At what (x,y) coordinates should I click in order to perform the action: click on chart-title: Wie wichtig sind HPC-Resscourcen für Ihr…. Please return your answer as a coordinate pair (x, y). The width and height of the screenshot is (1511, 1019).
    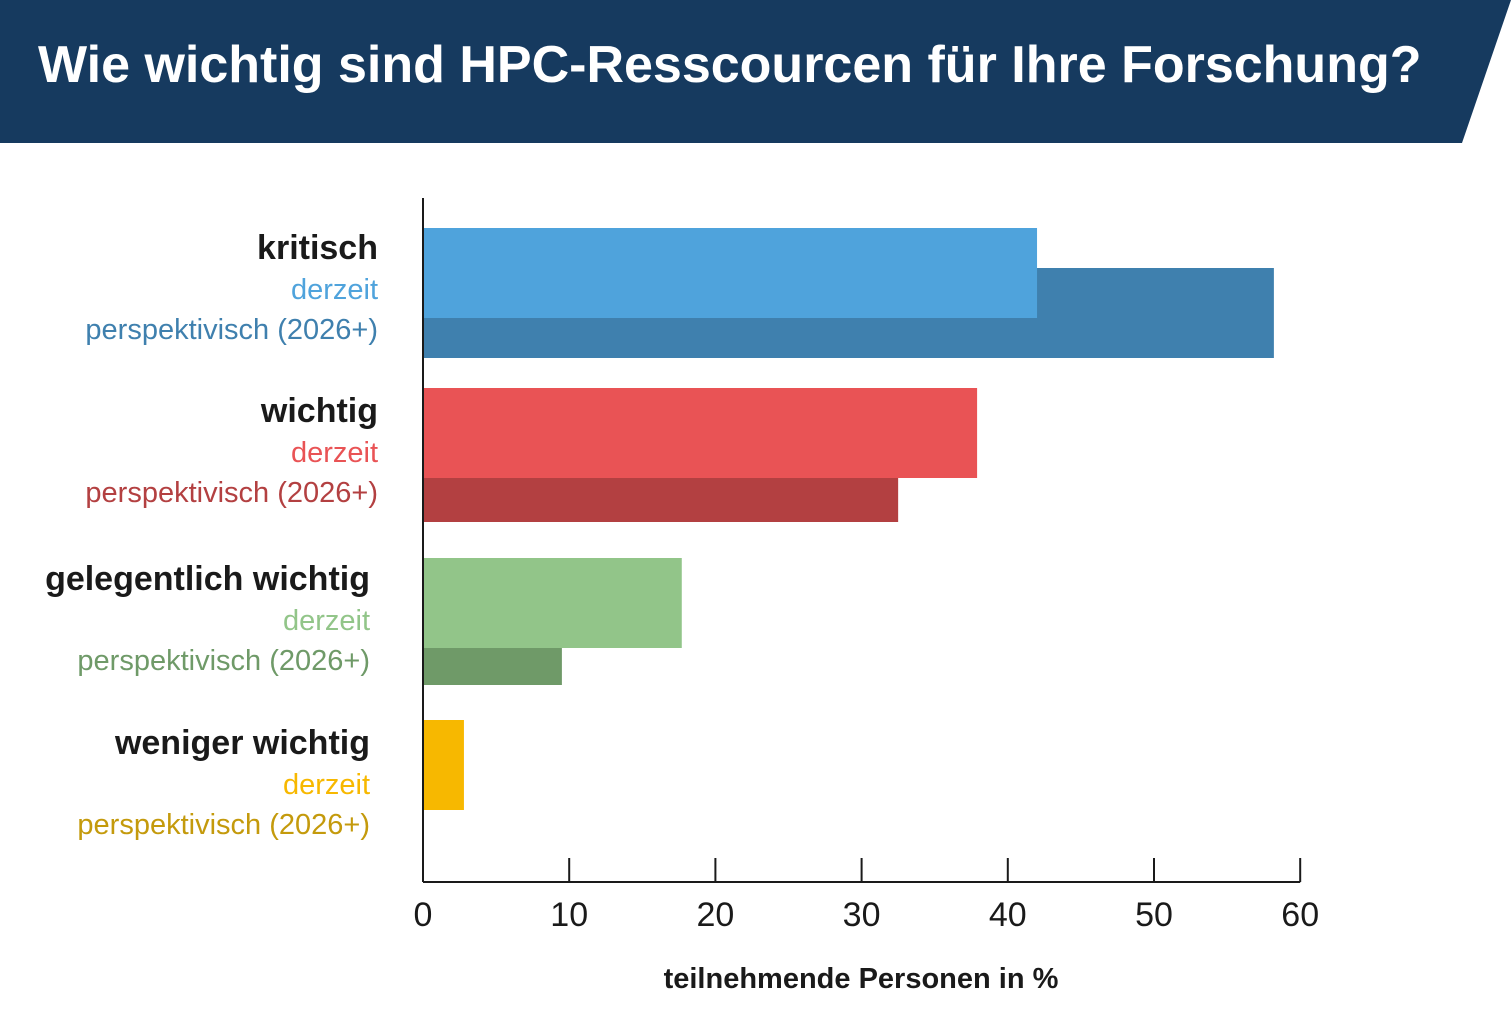
    Looking at the image, I should click on (729, 65).